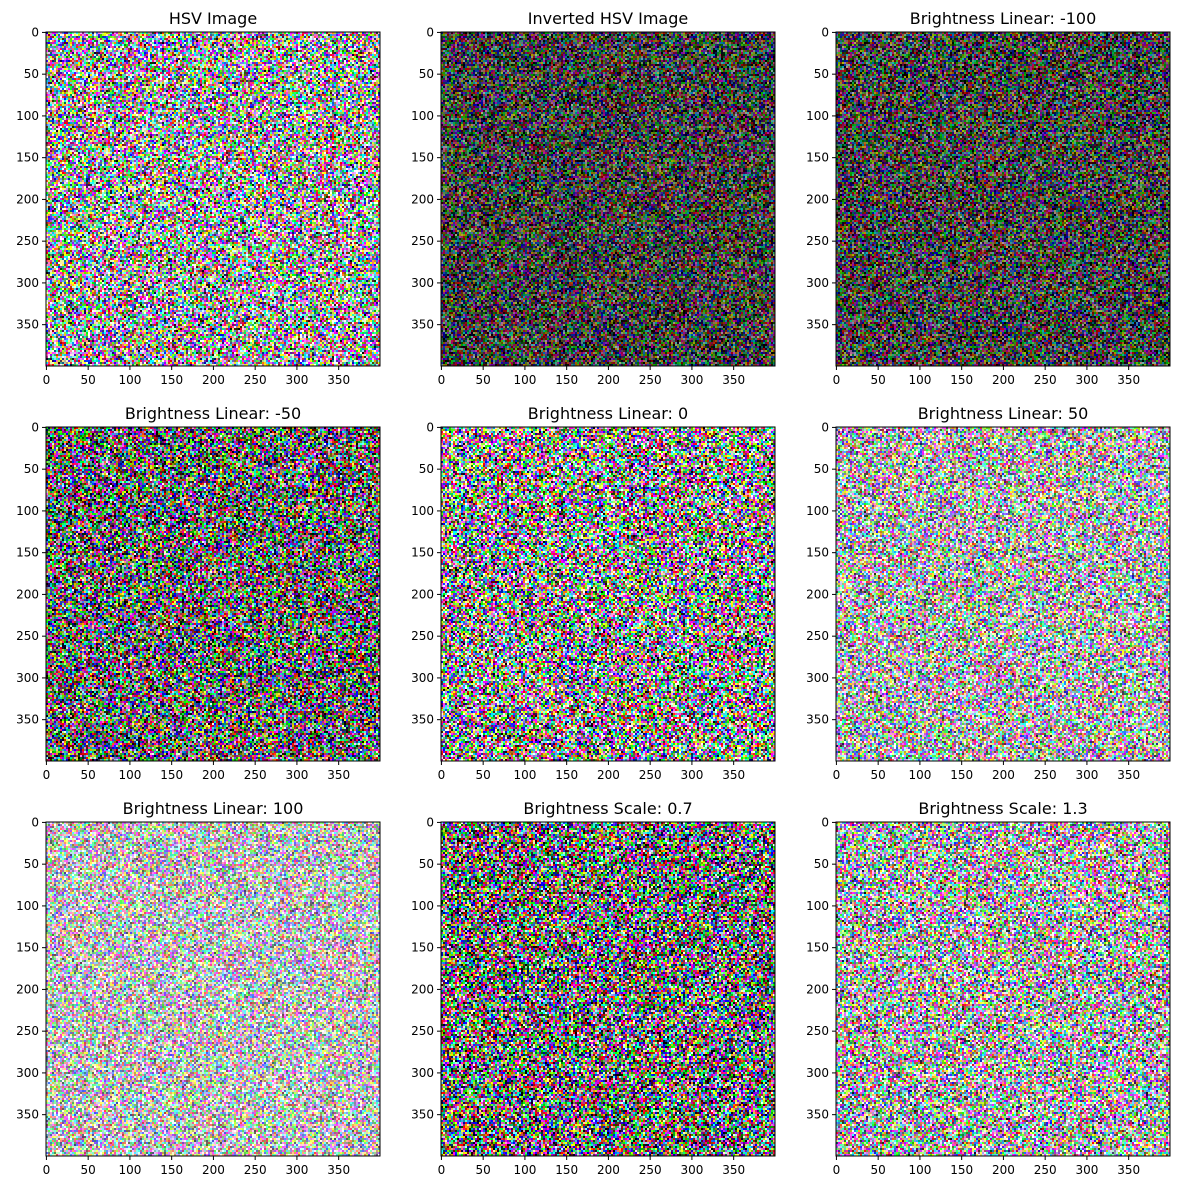 Image resolution: width=1179 pixels, height=1190 pixels. I want to click on subplot-title: Brightness Linear: -50, so click(213, 413).